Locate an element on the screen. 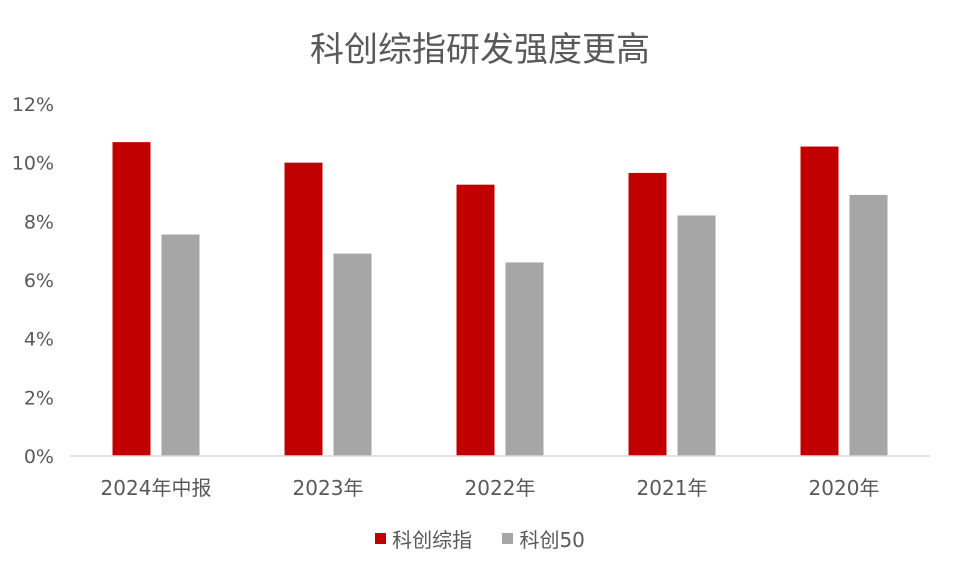  legend-item-series-1: 科创综指 is located at coordinates (423, 538).